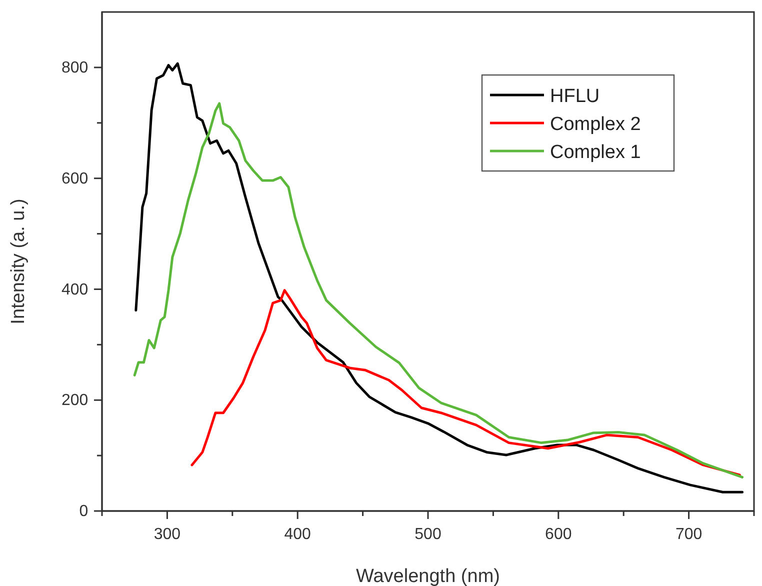 The height and width of the screenshot is (586, 762). Describe the element at coordinates (74, 289) in the screenshot. I see `y-tick-label: 400` at that location.